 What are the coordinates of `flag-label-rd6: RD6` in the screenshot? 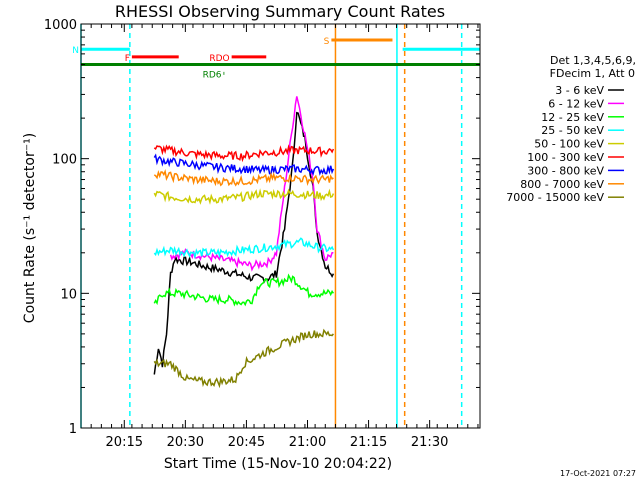 It's located at (212, 75).